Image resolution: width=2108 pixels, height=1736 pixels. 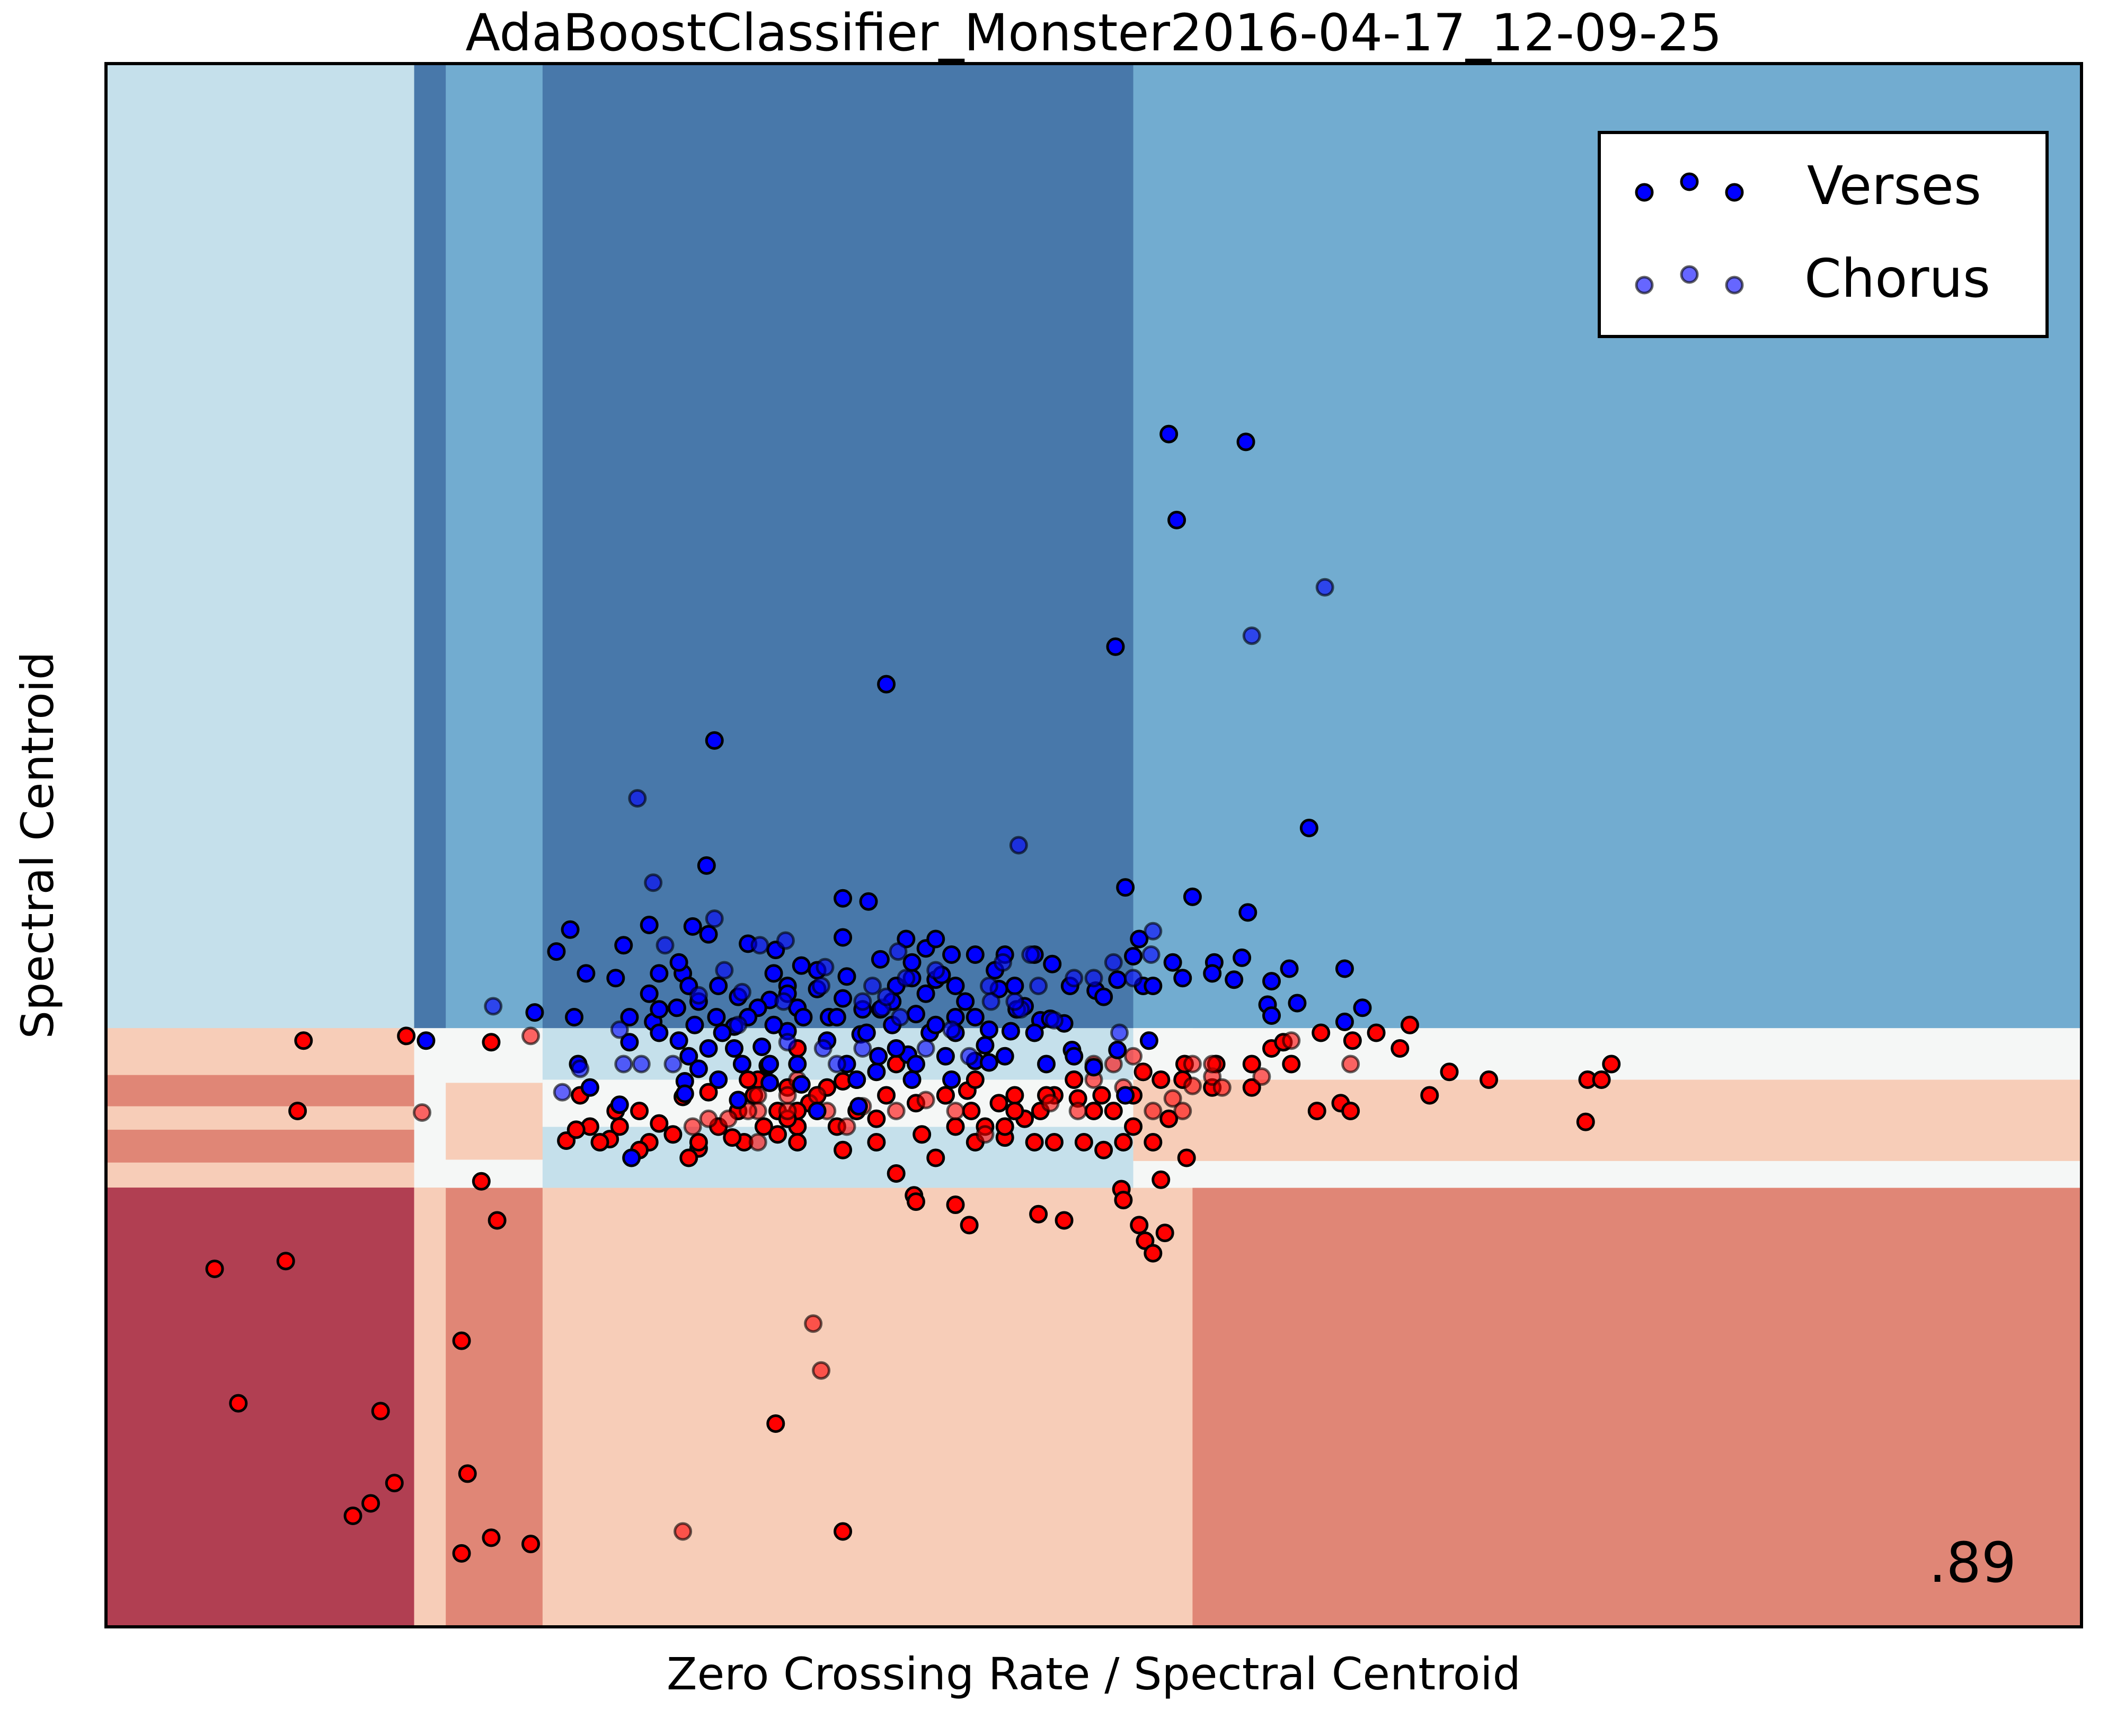 What do you see at coordinates (1823, 235) in the screenshot?
I see `legend: Verses Chorus` at bounding box center [1823, 235].